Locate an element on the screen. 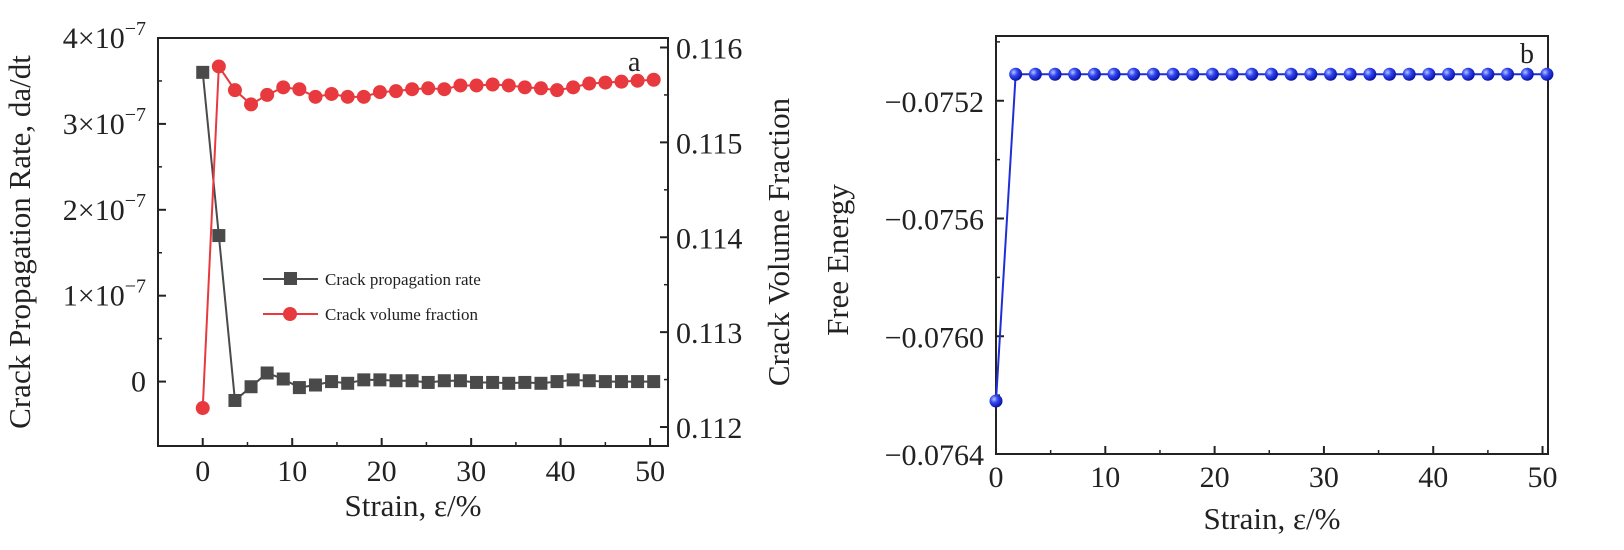 This screenshot has height=550, width=1624. y-tick-label: 2×10⁻⁷ is located at coordinates (104, 208).